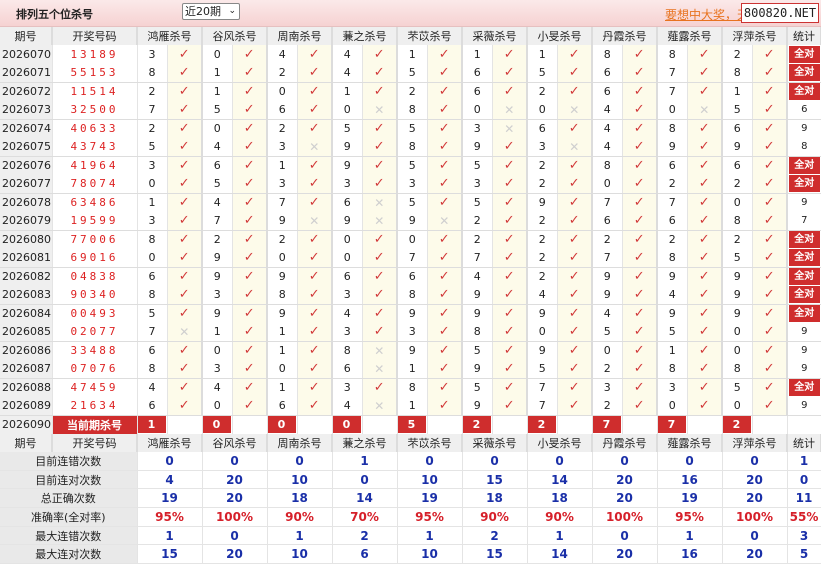 Image resolution: width=821 pixels, height=567 pixels. I want to click on draw-number: 63486, so click(95, 202).